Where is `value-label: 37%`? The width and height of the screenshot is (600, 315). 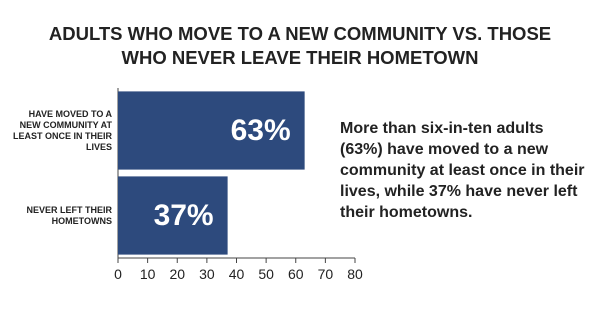 value-label: 37% is located at coordinates (183, 215).